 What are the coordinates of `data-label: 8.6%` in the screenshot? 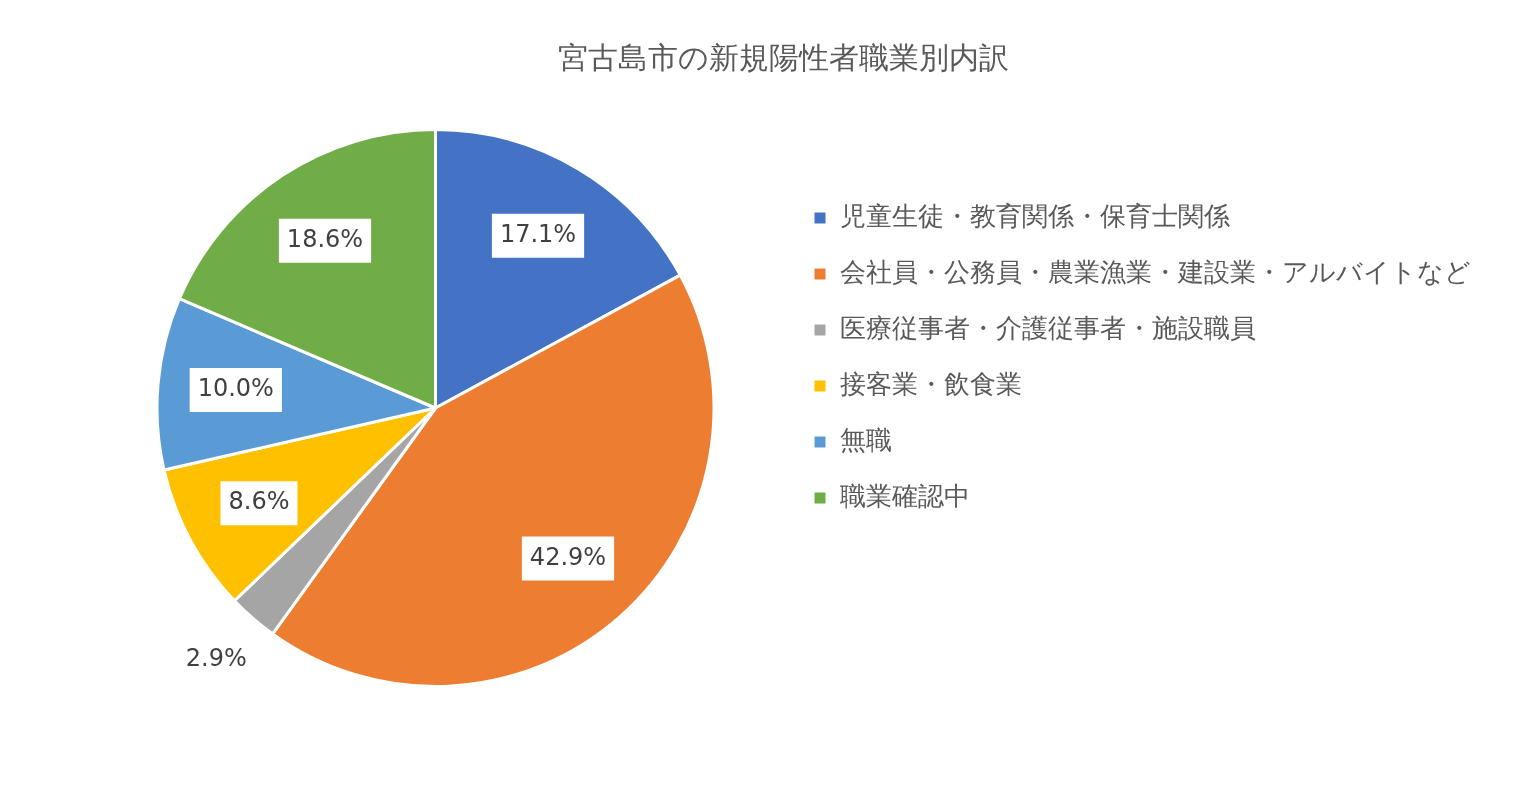 It's located at (259, 501).